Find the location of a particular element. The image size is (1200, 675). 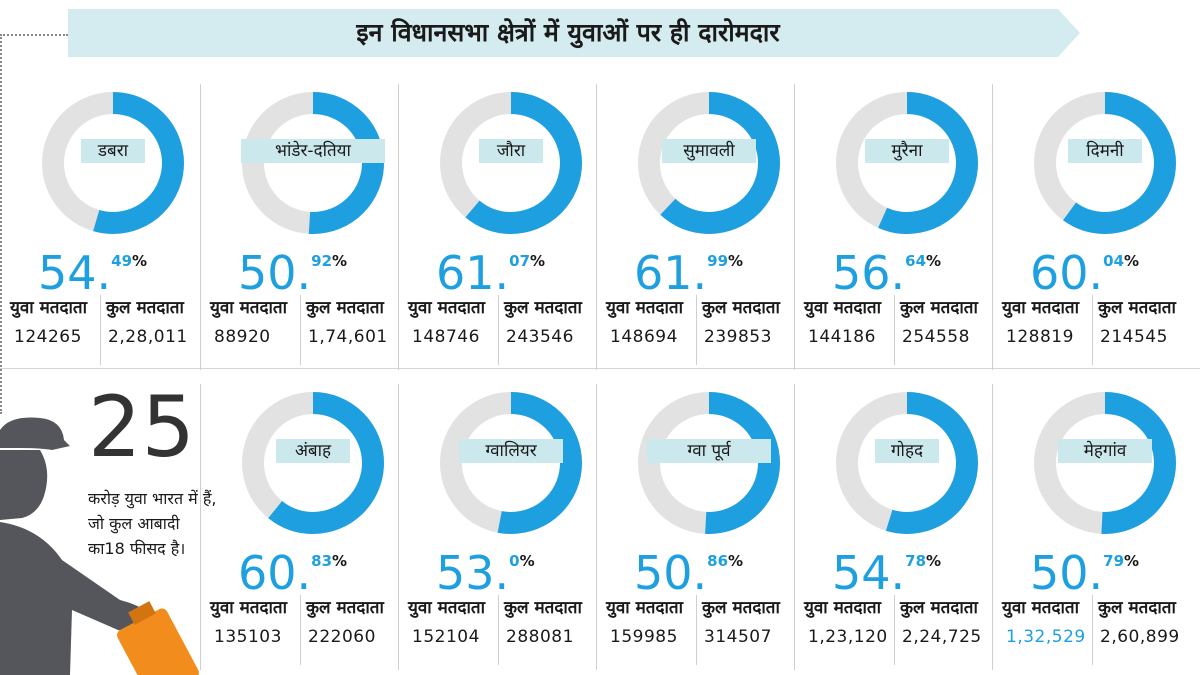

percentage-integer: 50. is located at coordinates (275, 273).